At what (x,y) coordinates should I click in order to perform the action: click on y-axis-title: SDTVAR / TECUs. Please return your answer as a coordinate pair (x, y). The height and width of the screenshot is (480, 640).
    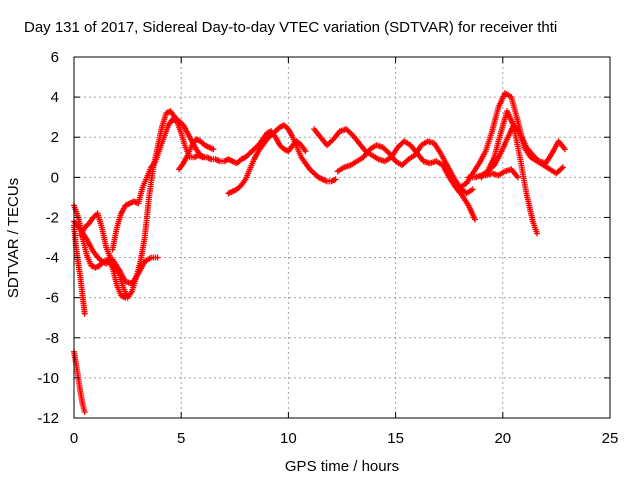
    Looking at the image, I should click on (13, 238).